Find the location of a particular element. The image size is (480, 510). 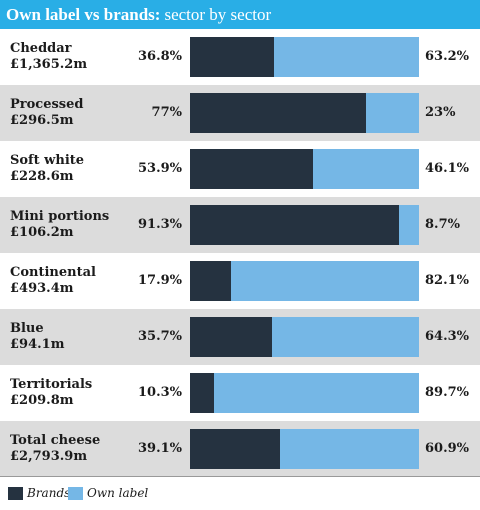

title-bold: Own label vs brands: is located at coordinates (83, 14).